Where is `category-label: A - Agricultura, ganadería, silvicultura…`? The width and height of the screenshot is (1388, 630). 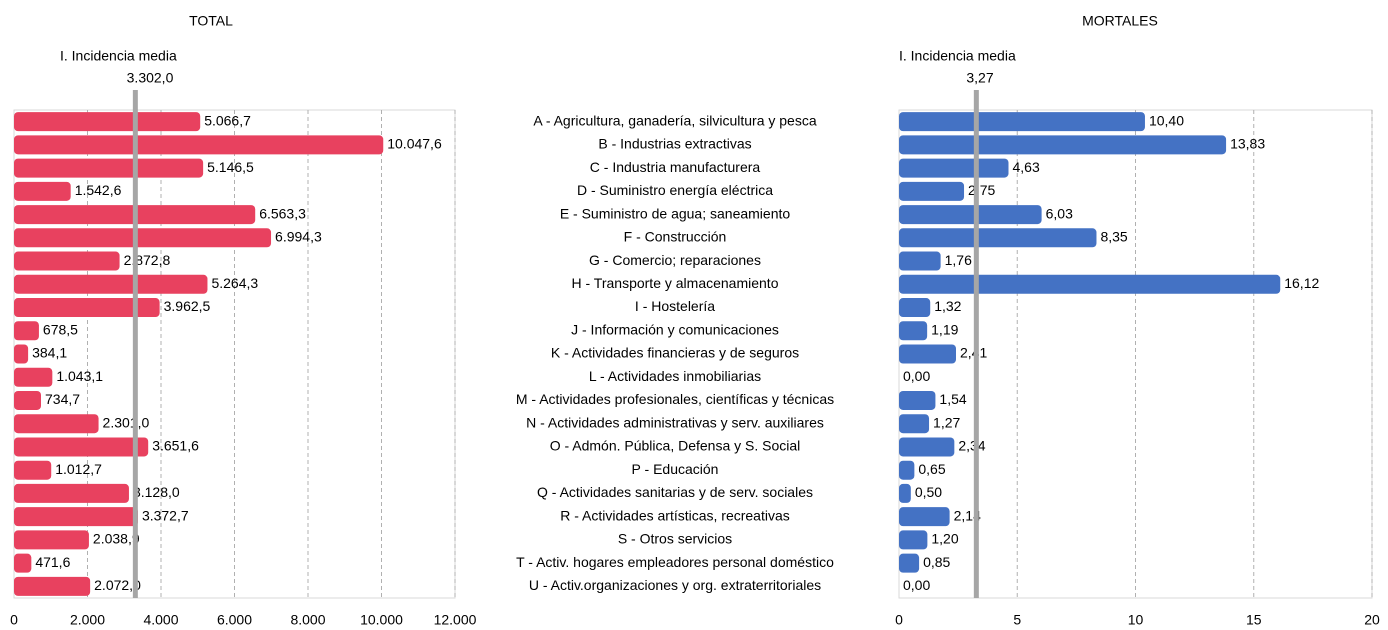
category-label: A - Agricultura, ganadería, silvicultura… is located at coordinates (674, 120).